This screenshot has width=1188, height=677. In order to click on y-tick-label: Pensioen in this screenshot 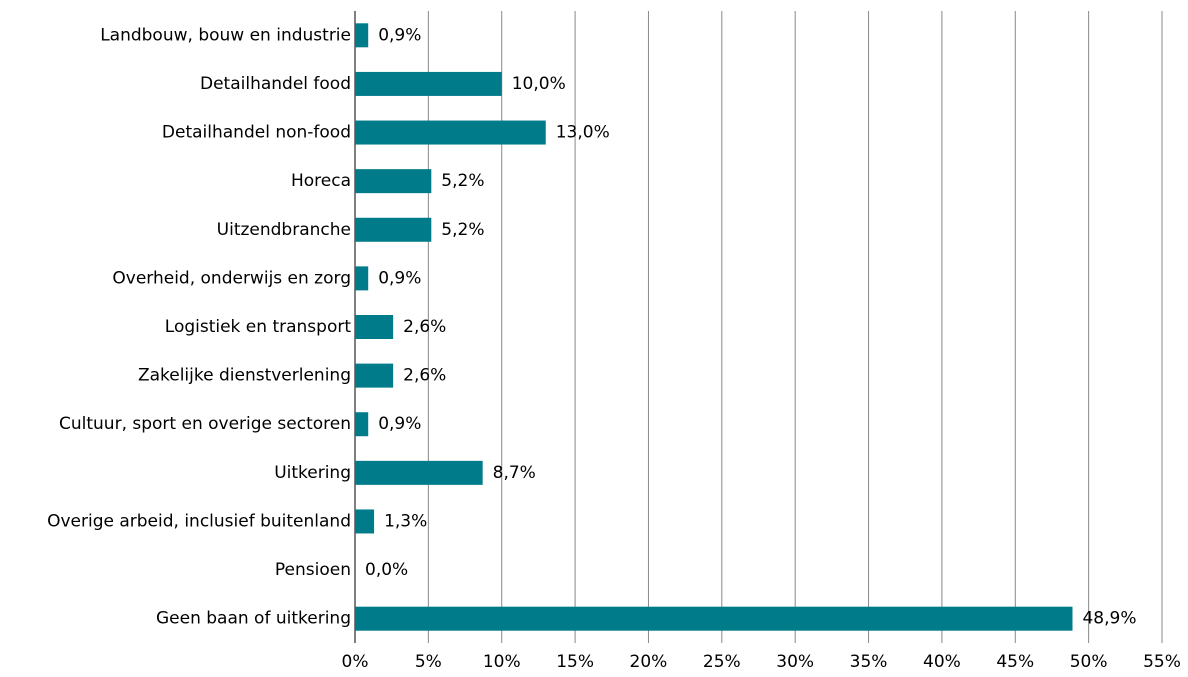, I will do `click(313, 570)`.